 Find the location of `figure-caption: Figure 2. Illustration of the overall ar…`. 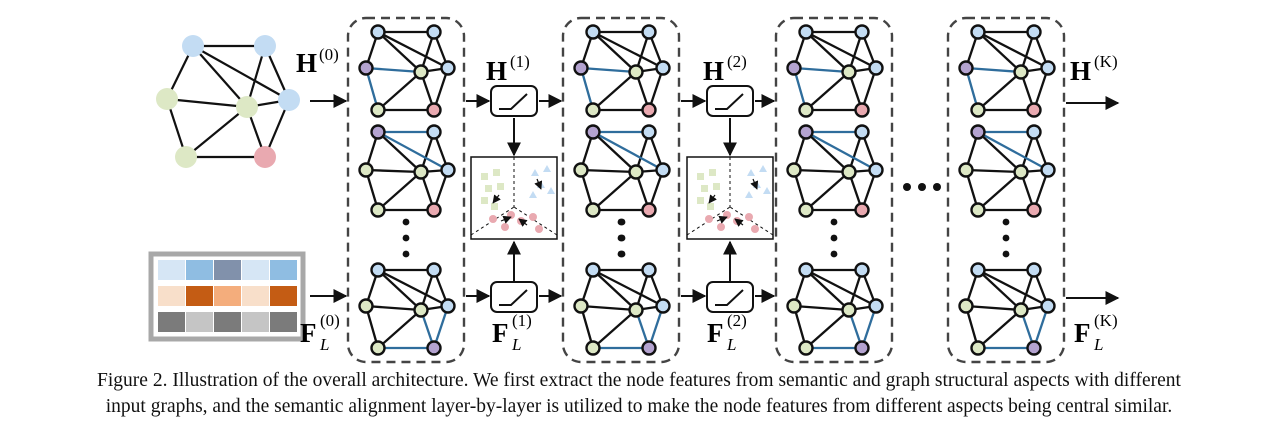

figure-caption: Figure 2. Illustration of the overall ar… is located at coordinates (639, 394).